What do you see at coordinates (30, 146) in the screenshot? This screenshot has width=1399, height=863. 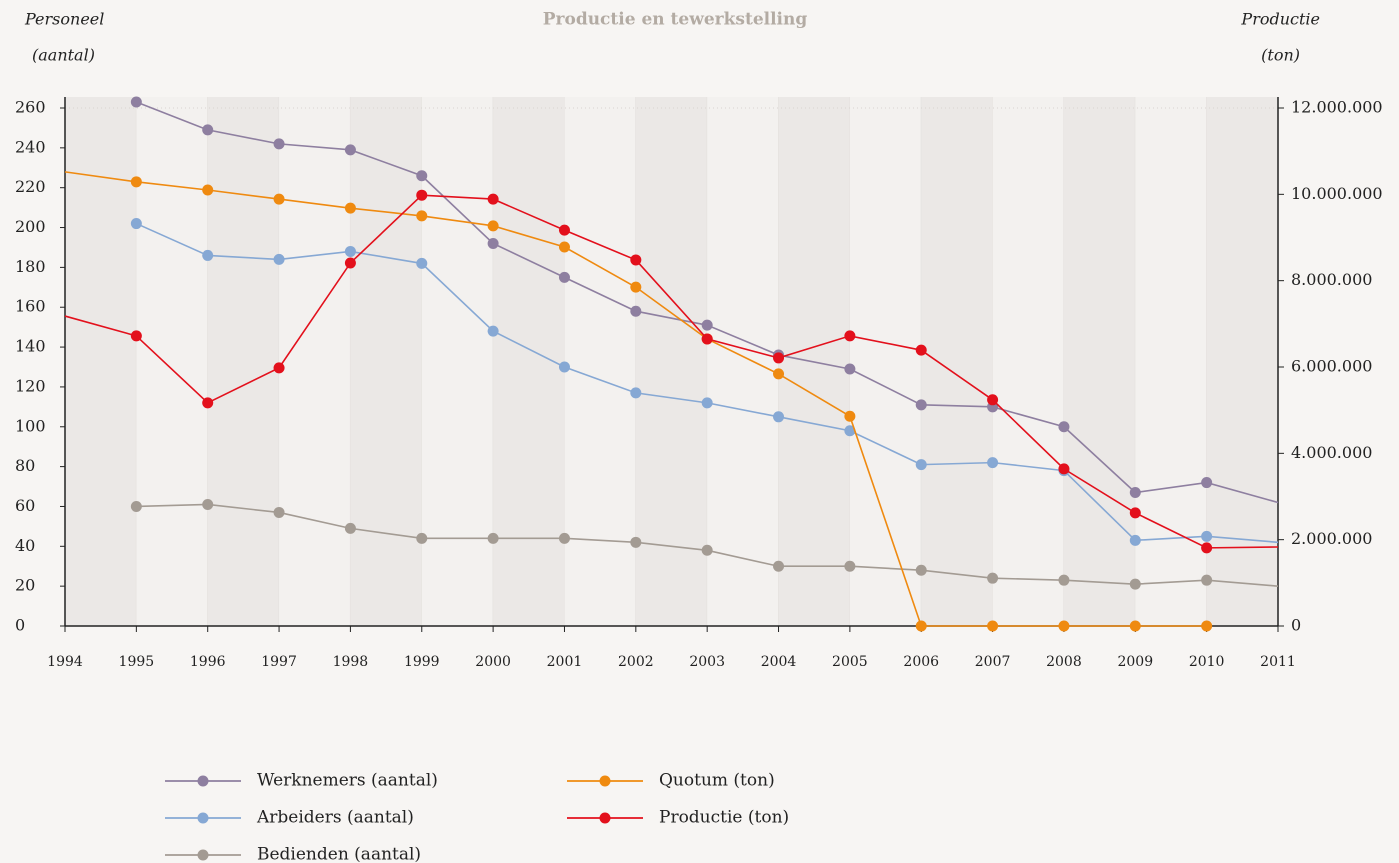 I see `y-tick-label: 240` at bounding box center [30, 146].